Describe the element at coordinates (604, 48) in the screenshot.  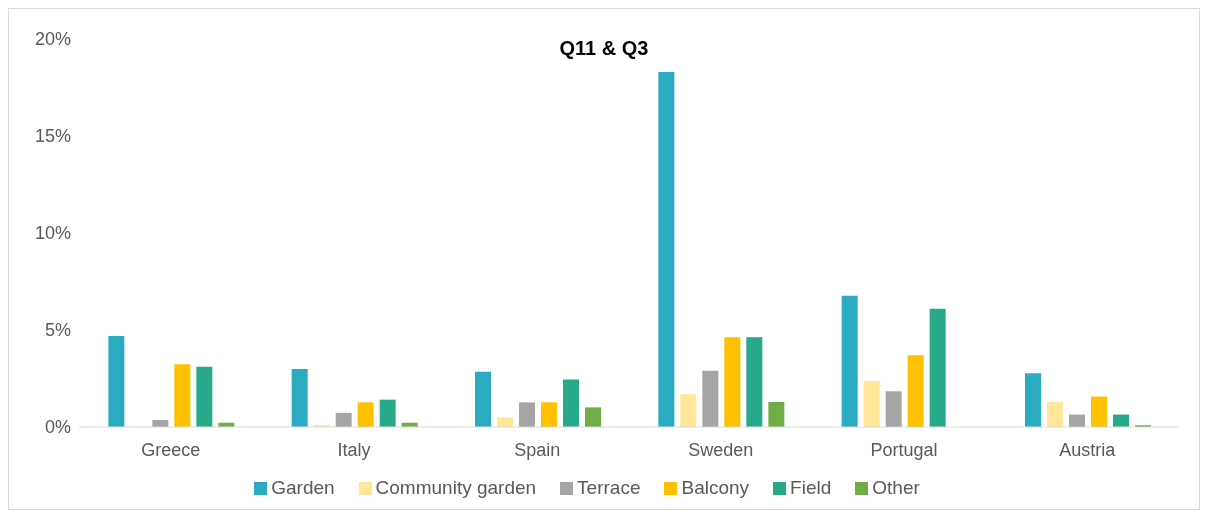
I see `chart-title: Q11 & Q3` at that location.